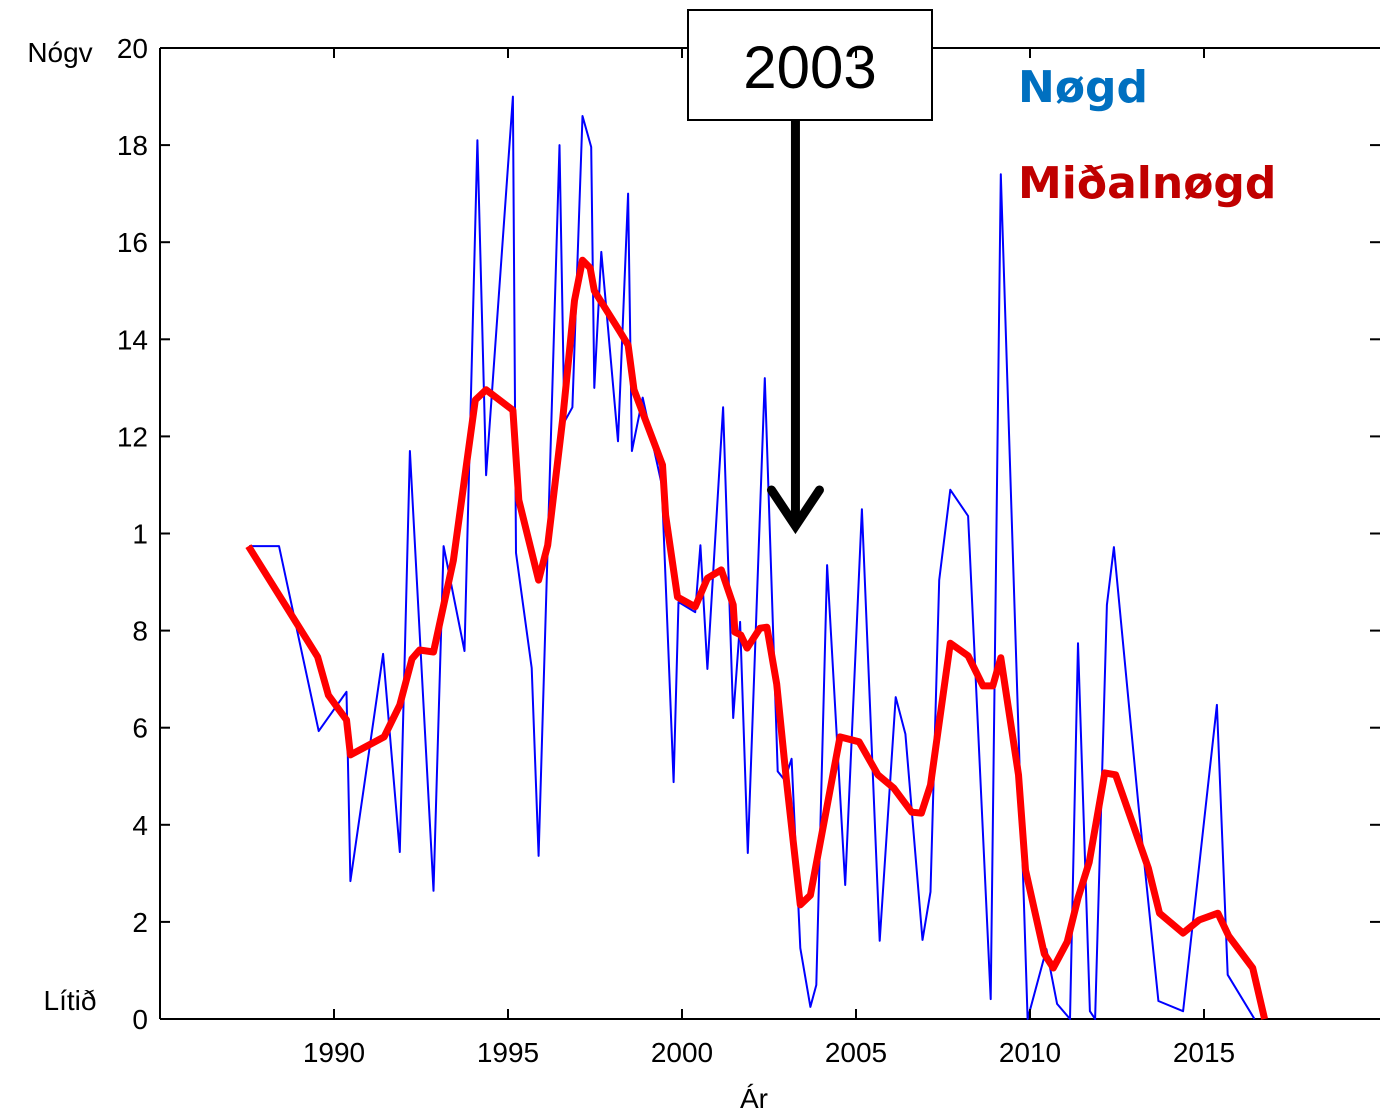 This screenshot has height=1114, width=1380. I want to click on annotation-arrowhead, so click(795, 510).